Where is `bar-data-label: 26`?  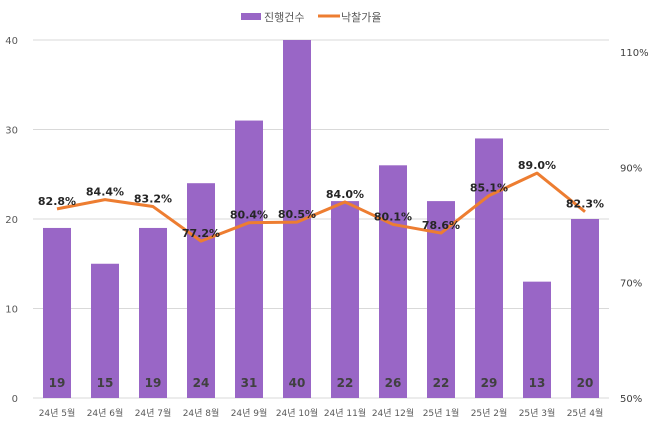
bar-data-label: 26 is located at coordinates (393, 383).